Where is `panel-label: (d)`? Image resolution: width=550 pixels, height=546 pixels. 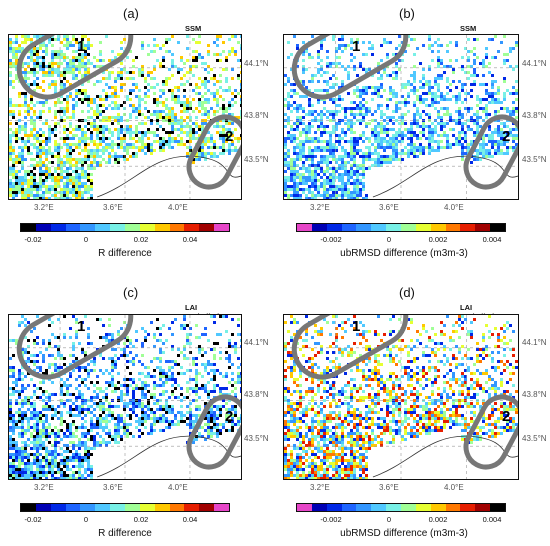 panel-label: (d) is located at coordinates (407, 292).